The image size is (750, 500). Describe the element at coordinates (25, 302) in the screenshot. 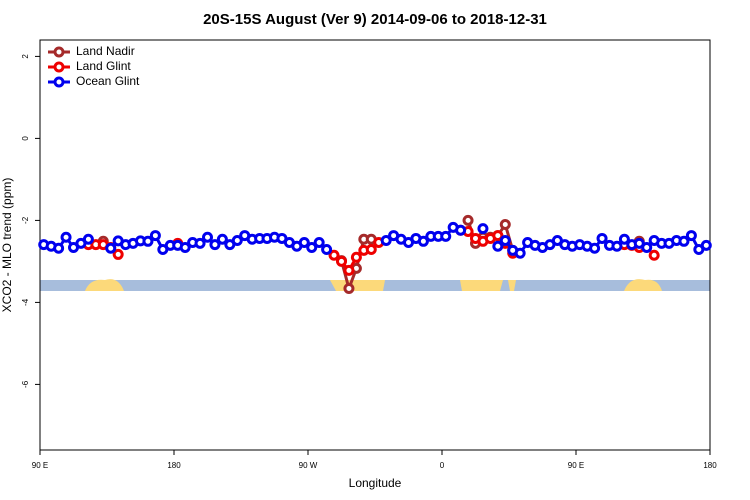

I see `y-tick-label: -4` at that location.